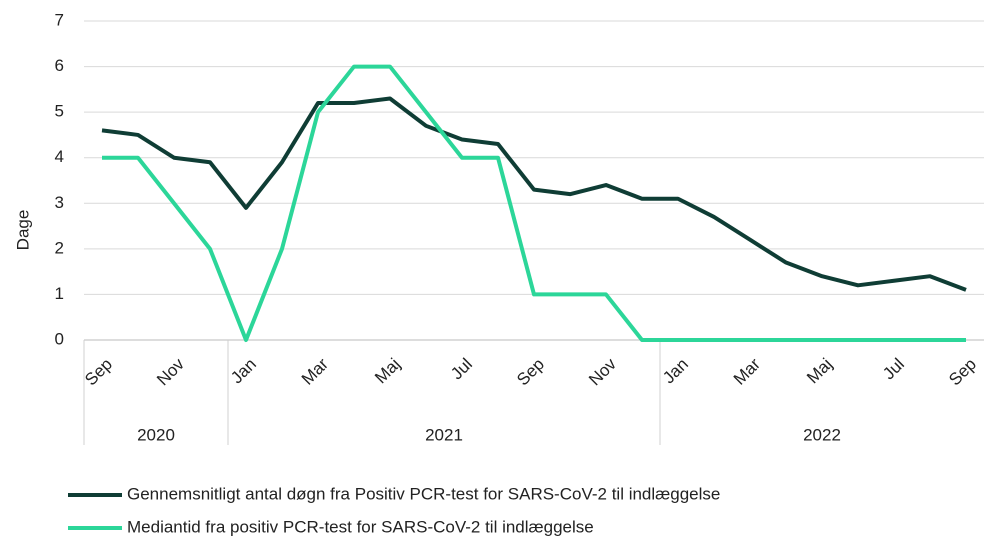 The height and width of the screenshot is (546, 992). Describe the element at coordinates (59, 293) in the screenshot. I see `y-tick-label: 1` at that location.